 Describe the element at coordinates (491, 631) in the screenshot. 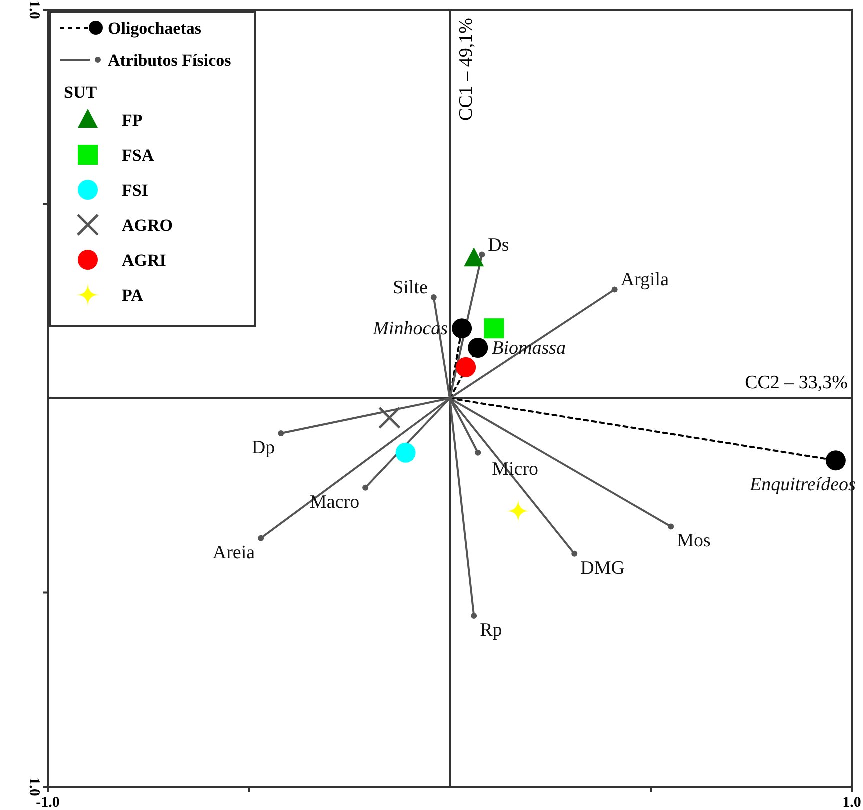

I see `annotation: Rp` at that location.